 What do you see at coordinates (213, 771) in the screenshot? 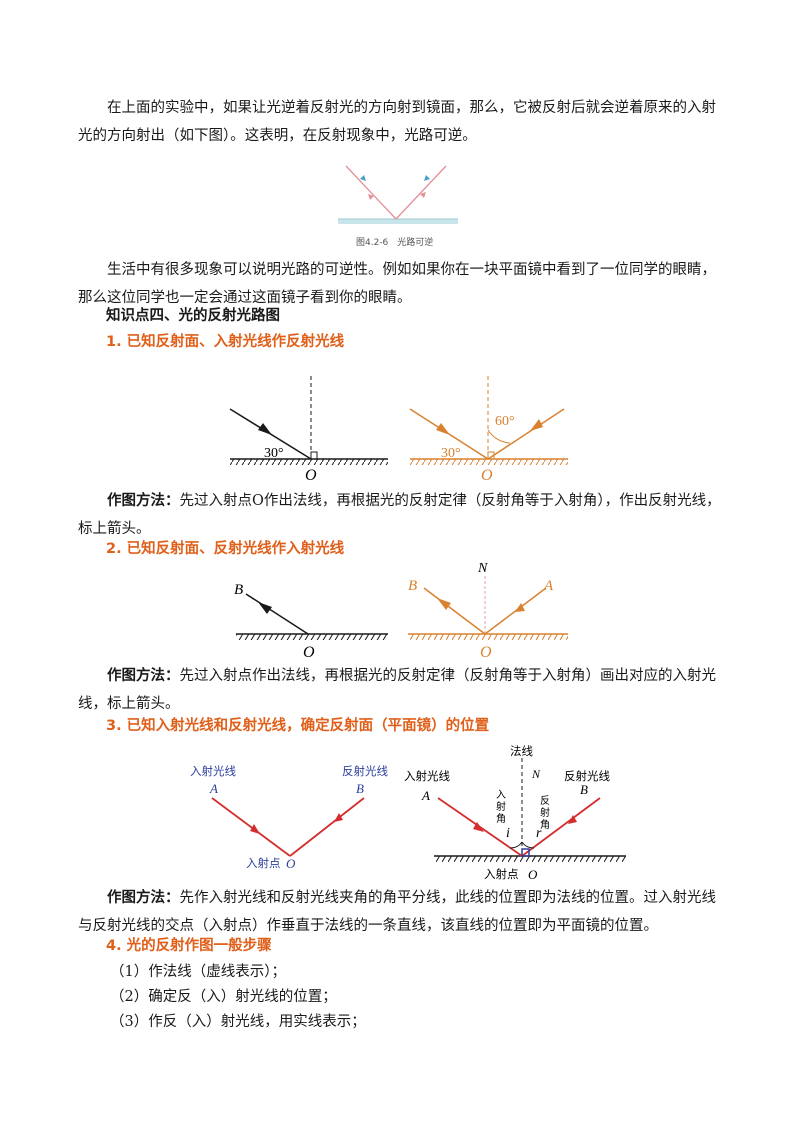
I see `sub3-left-incident-label: 入射光线` at bounding box center [213, 771].